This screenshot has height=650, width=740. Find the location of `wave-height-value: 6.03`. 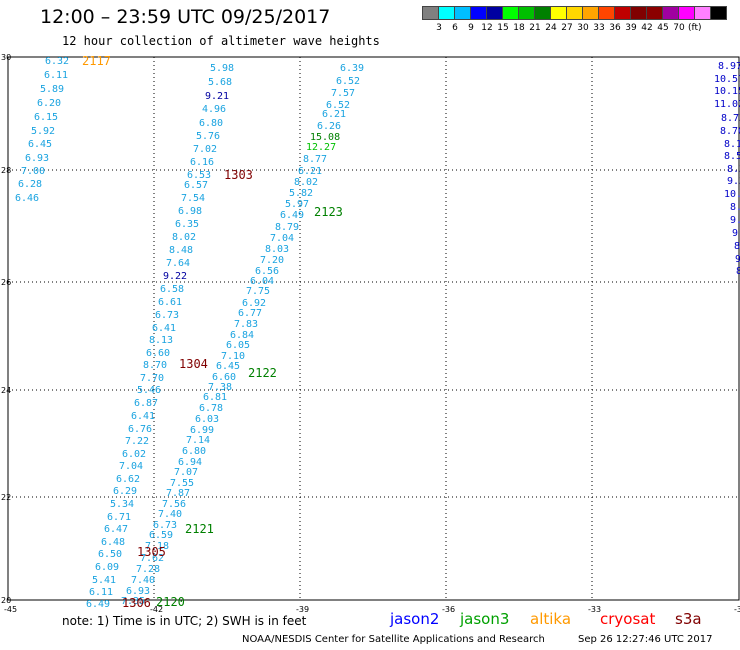

wave-height-value: 6.03 is located at coordinates (207, 419).